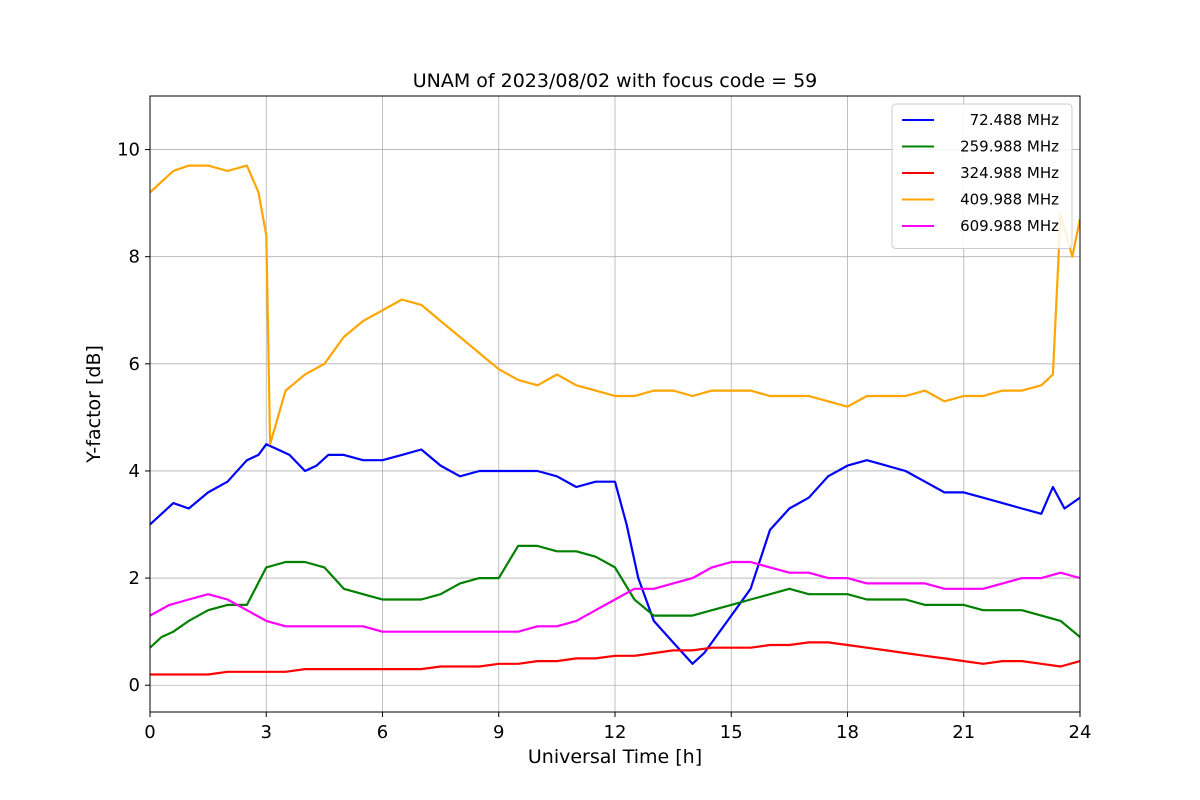 This screenshot has width=1200, height=800. I want to click on legend-box, so click(982, 176).